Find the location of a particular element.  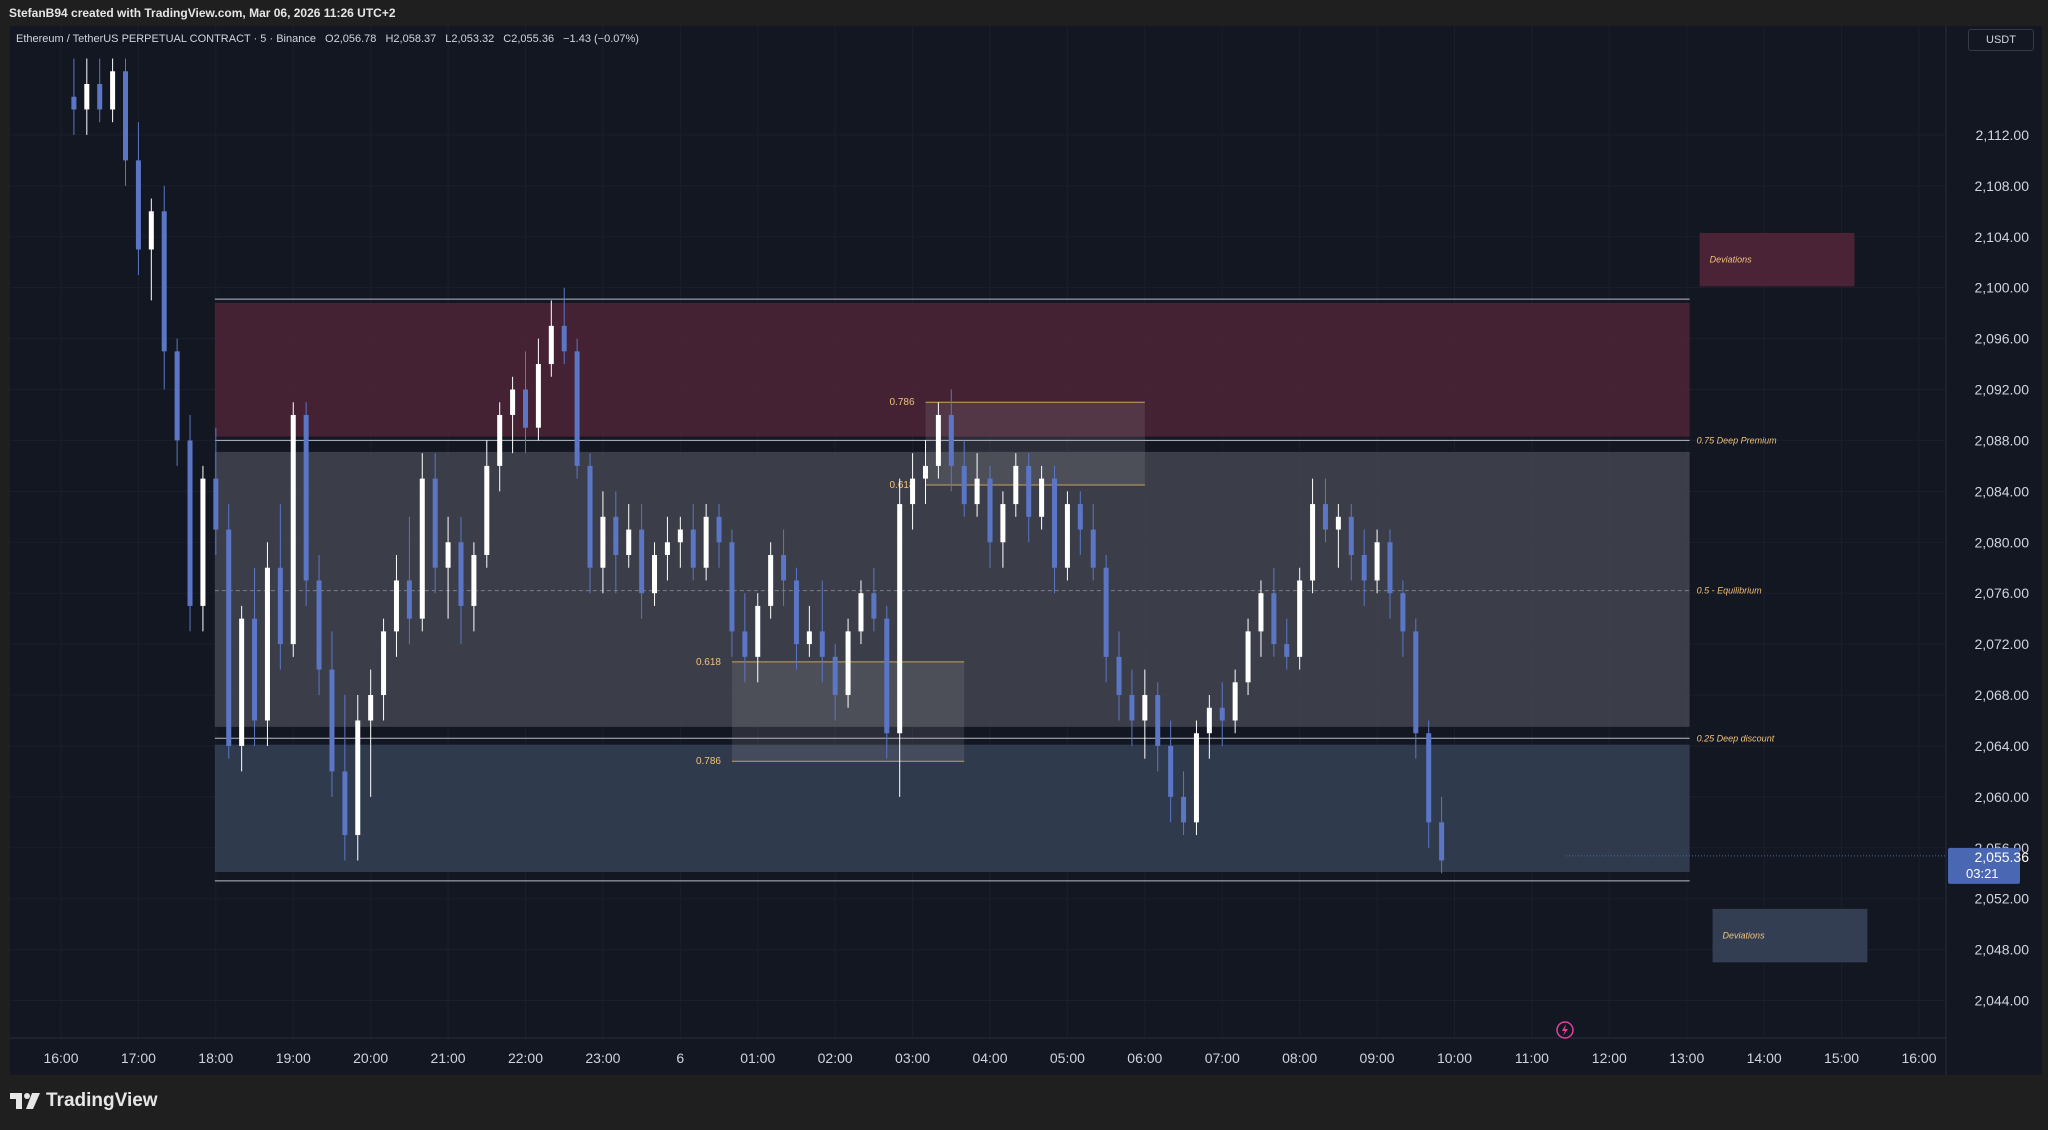

x-tick-label: 13:00 is located at coordinates (1686, 1058).